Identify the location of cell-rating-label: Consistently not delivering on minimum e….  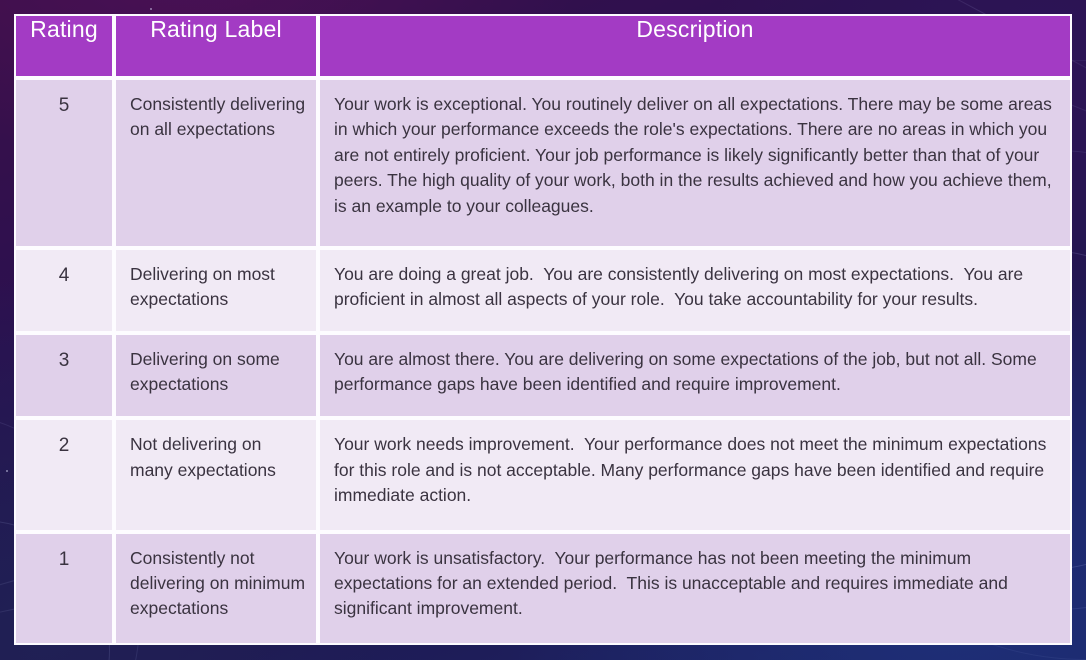
(216, 588).